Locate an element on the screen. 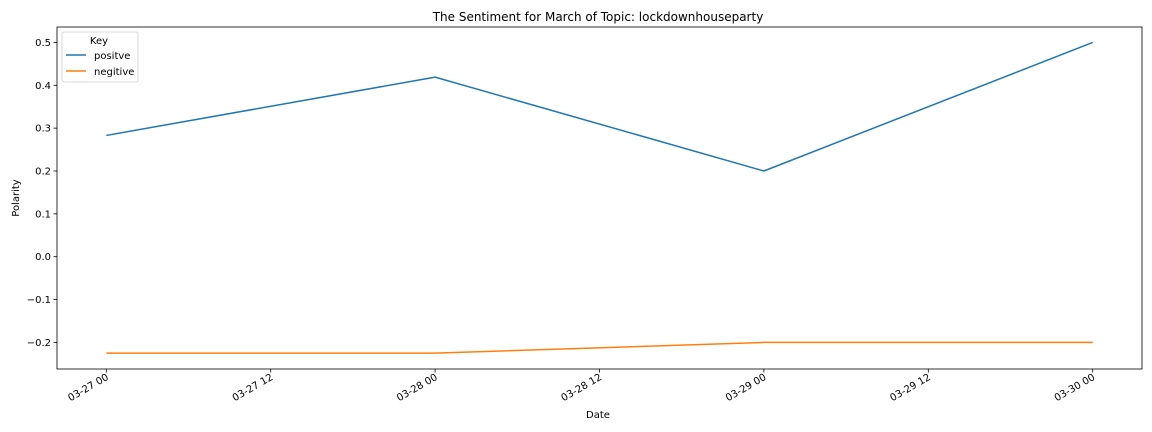 The image size is (1152, 432). x-tick-label: 03-29 12 is located at coordinates (910, 388).